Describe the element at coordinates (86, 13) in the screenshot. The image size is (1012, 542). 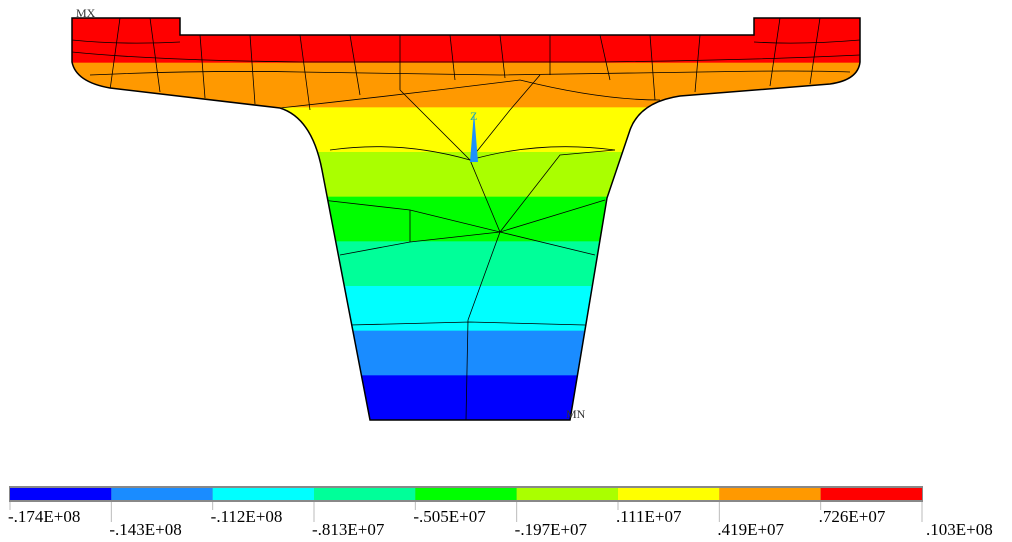
I see `max-label: MX` at that location.